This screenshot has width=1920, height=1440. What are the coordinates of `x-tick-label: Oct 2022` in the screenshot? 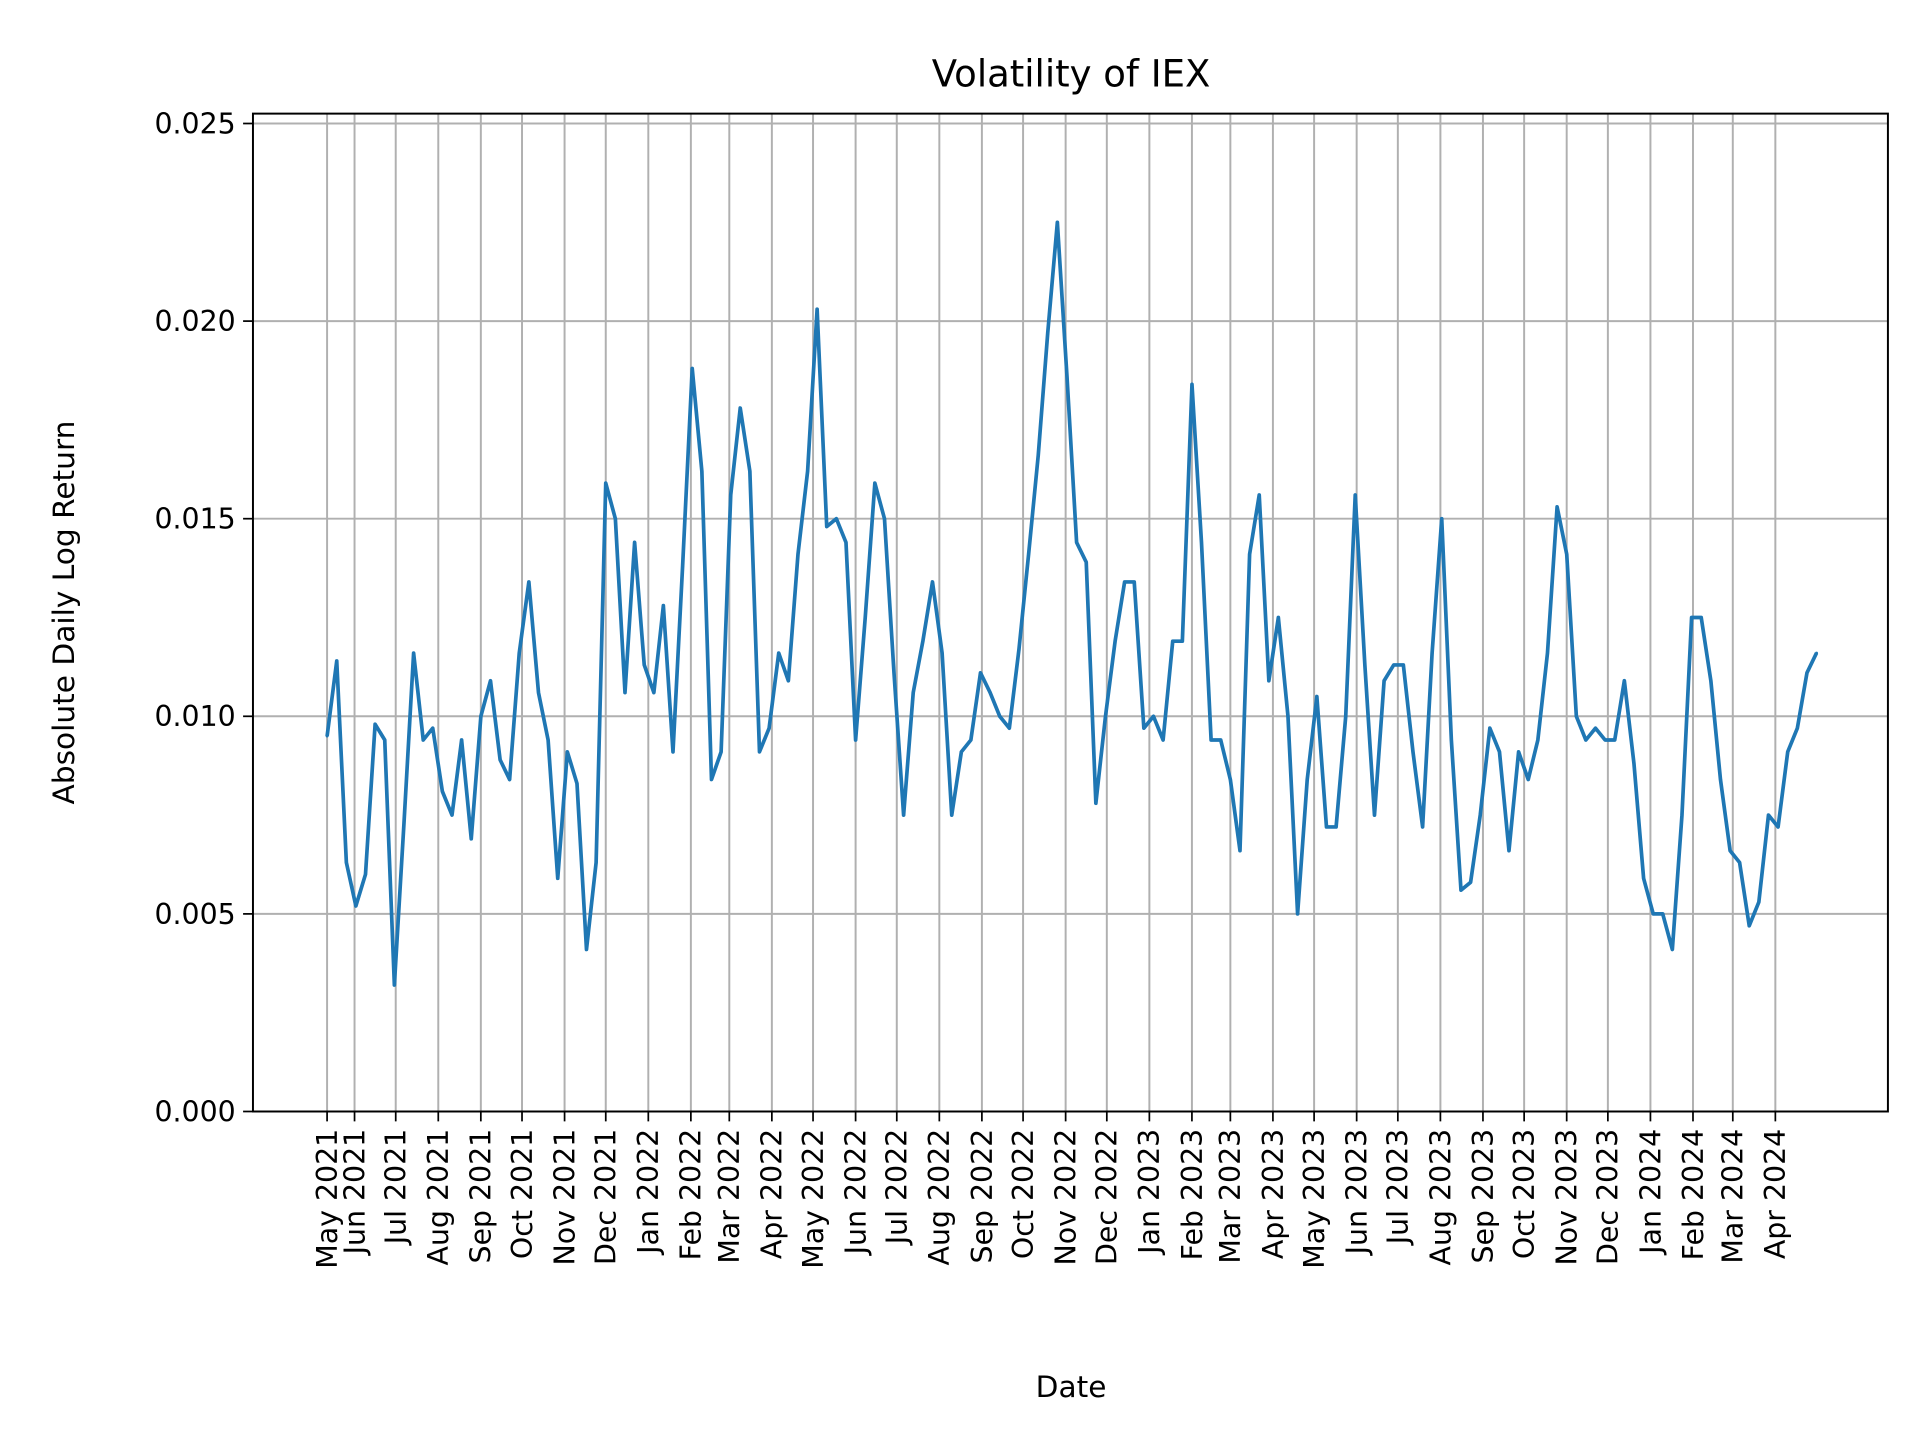 It's located at (1023, 1194).